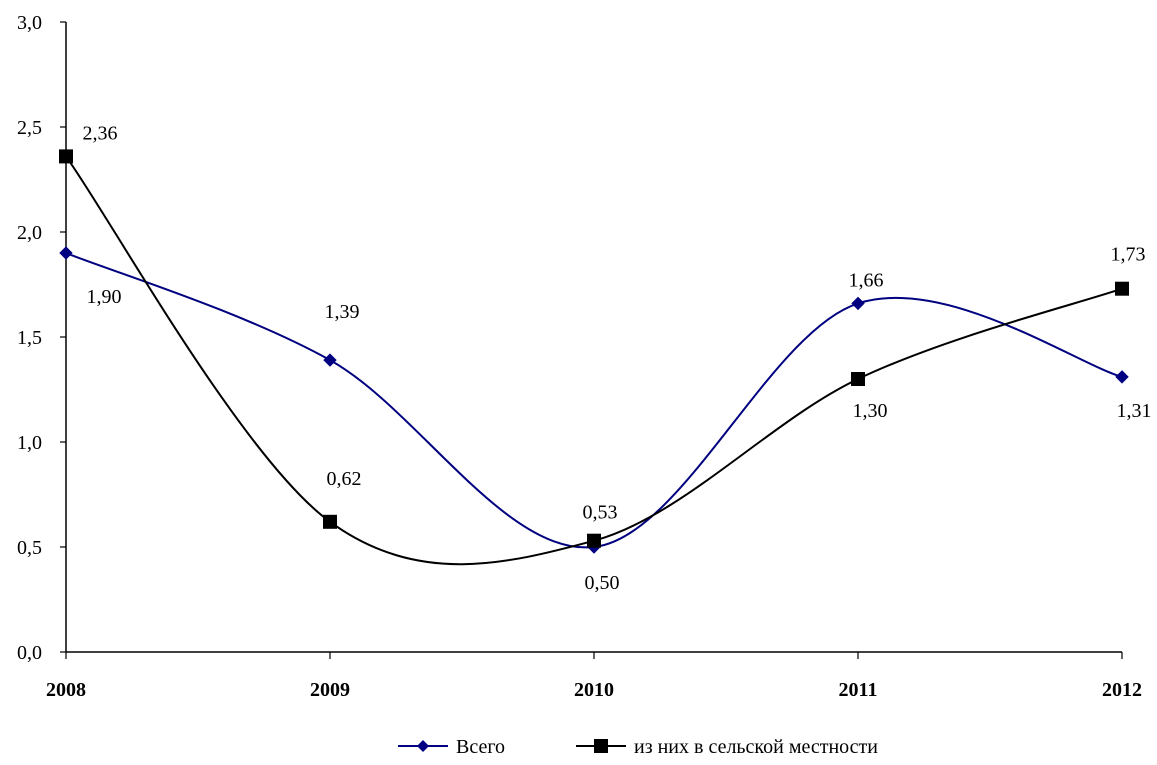 The image size is (1157, 765). I want to click on y-tick-label: 0,5, so click(29, 548).